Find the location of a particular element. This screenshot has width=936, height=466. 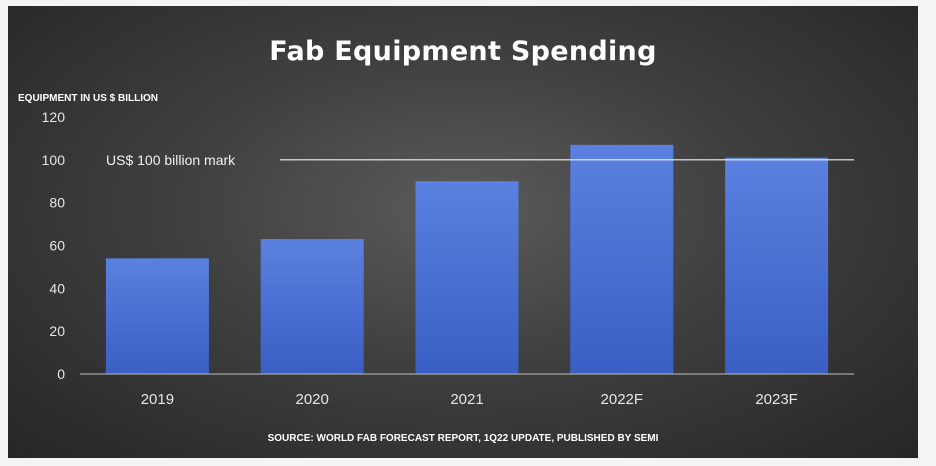

bar-2022f is located at coordinates (622, 259).